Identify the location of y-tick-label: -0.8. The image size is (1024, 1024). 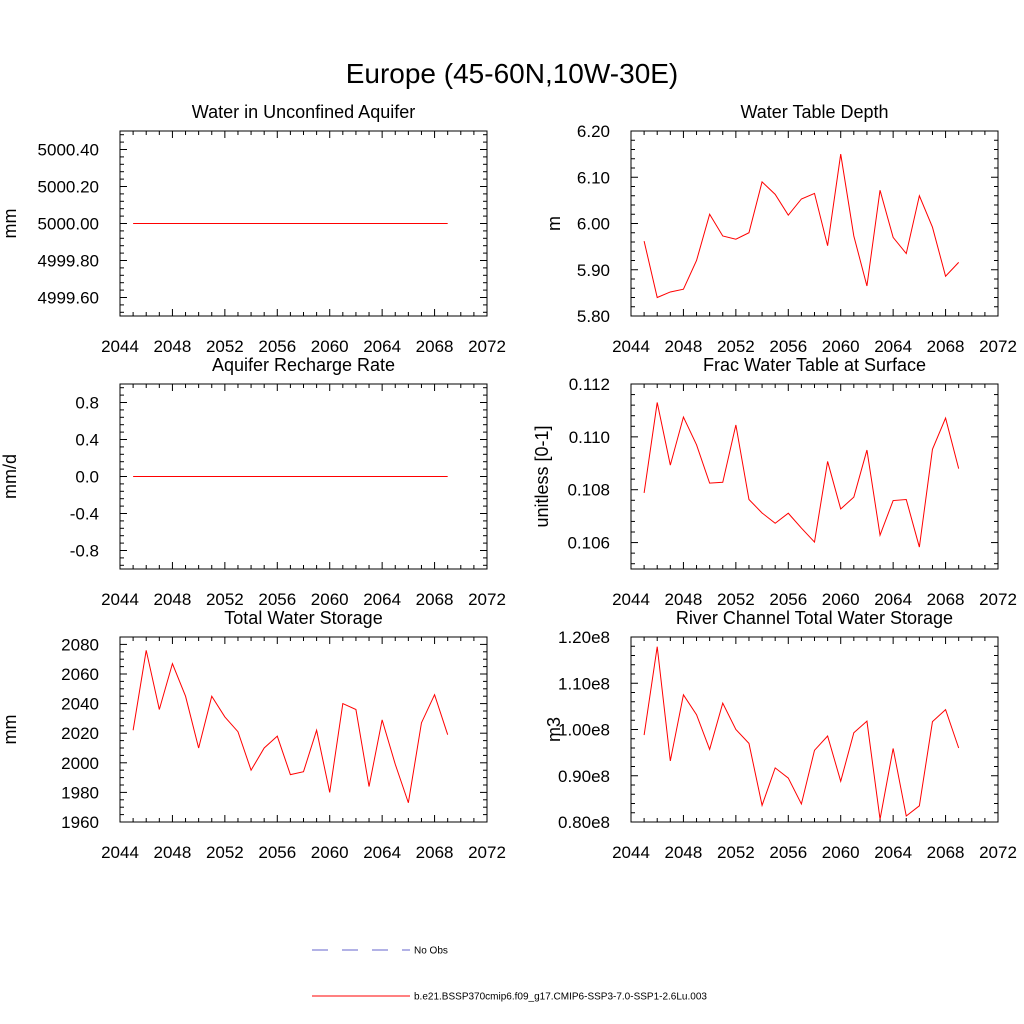
(84, 551).